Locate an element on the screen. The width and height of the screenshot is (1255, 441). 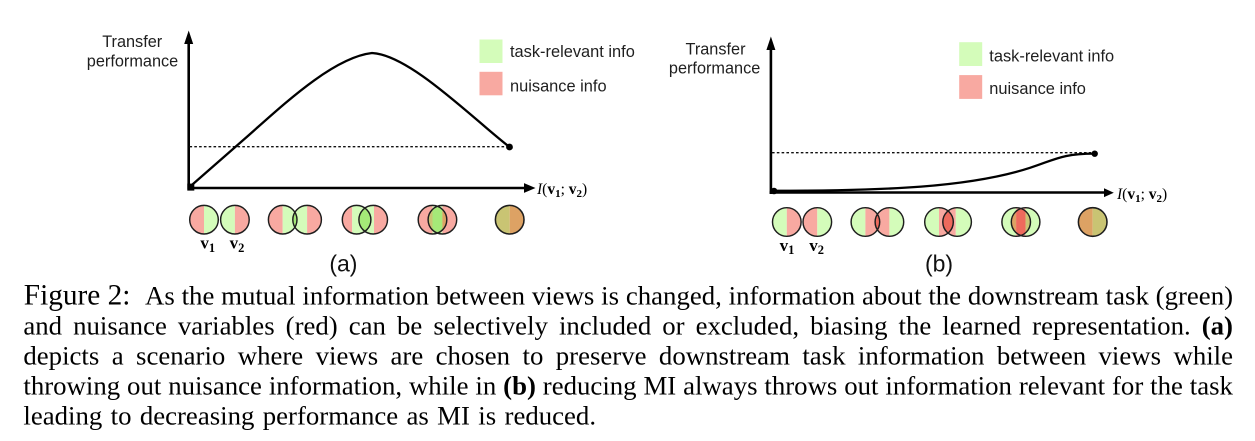
svg-text: (b) is located at coordinates (939, 264).